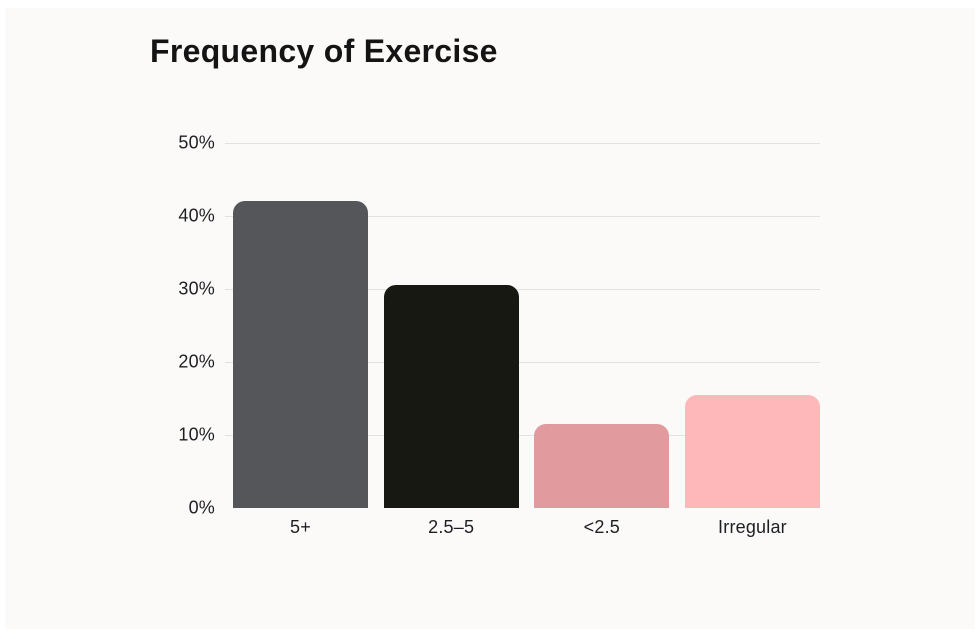 This screenshot has width=980, height=639. I want to click on x-category-label: 2.5–5, so click(451, 527).